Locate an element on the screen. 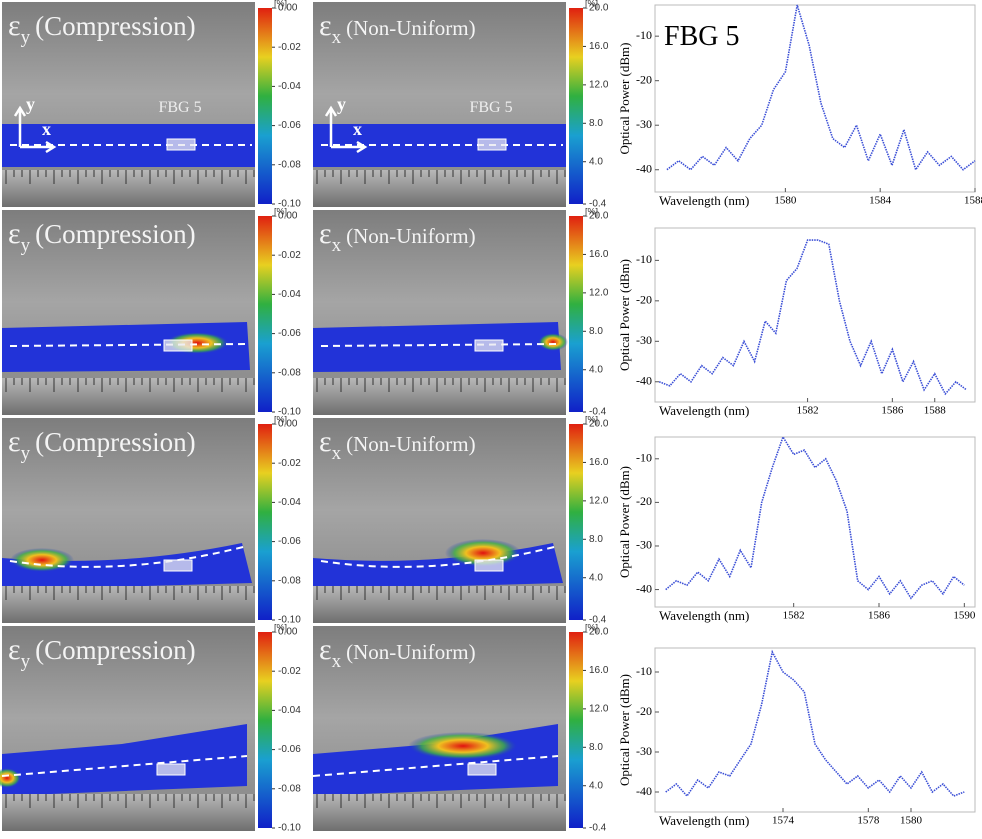  photo-panel: εx (Non-Uniform)FBG 5yx is located at coordinates (439, 104).